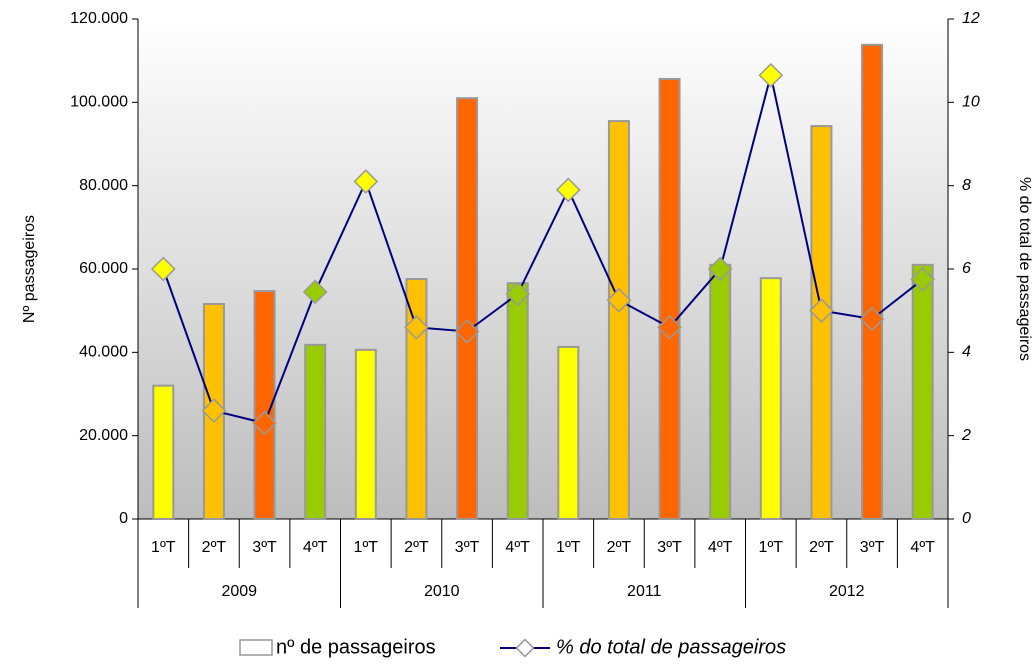 This screenshot has height=666, width=1036. Describe the element at coordinates (103, 435) in the screenshot. I see `y-tick-label: 20.000` at that location.